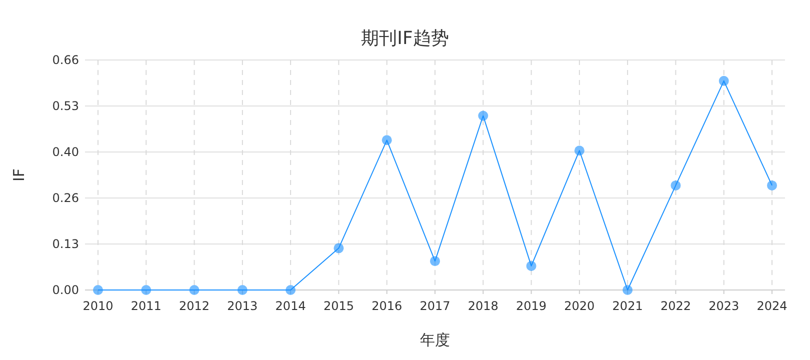 The image size is (810, 360). Describe the element at coordinates (387, 306) in the screenshot. I see `x-tick-label: 2016` at that location.